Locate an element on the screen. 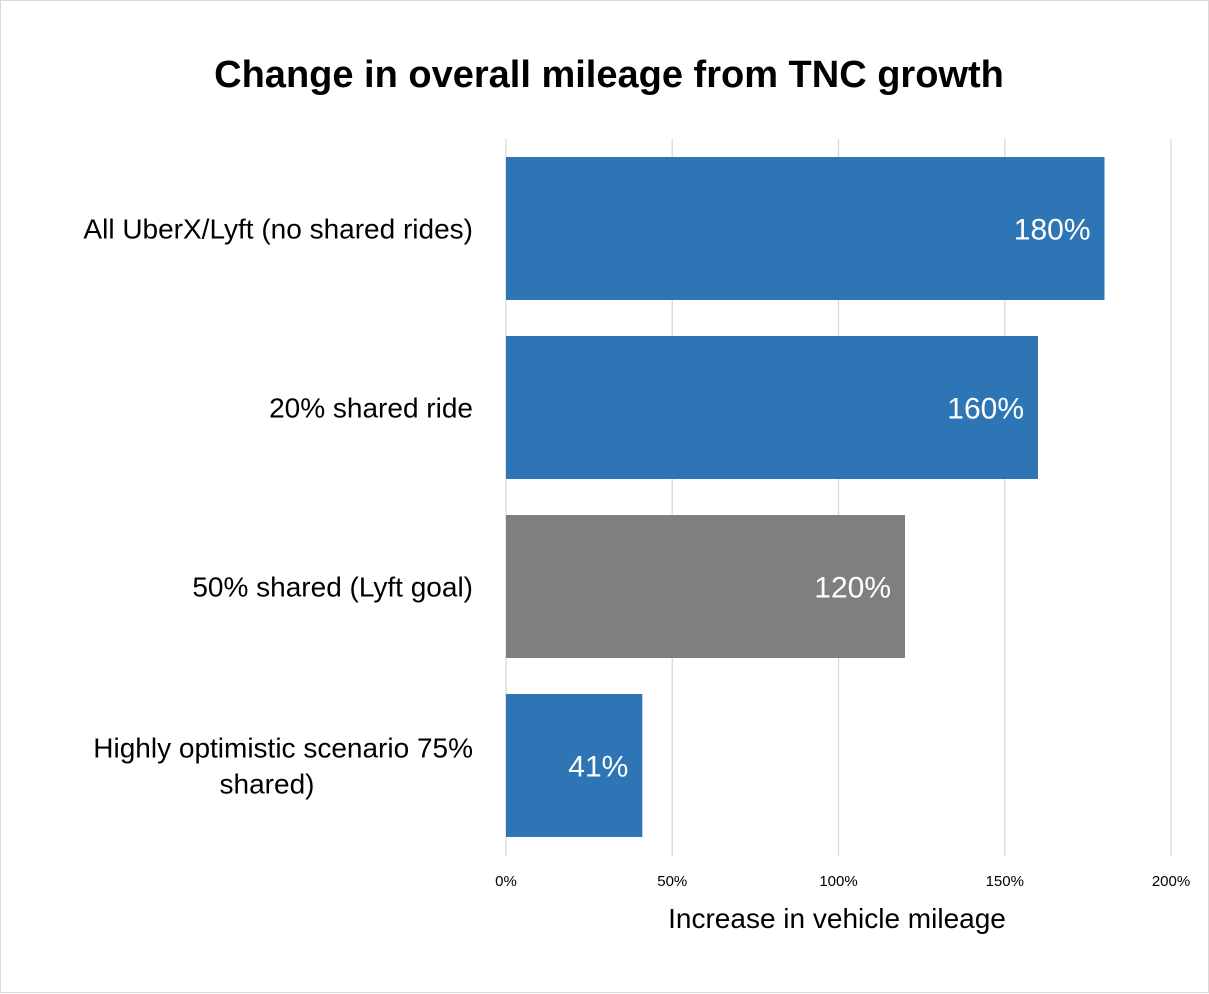 The height and width of the screenshot is (994, 1209). category-label: All UberX/Lyft (no shared rides) is located at coordinates (278, 229).